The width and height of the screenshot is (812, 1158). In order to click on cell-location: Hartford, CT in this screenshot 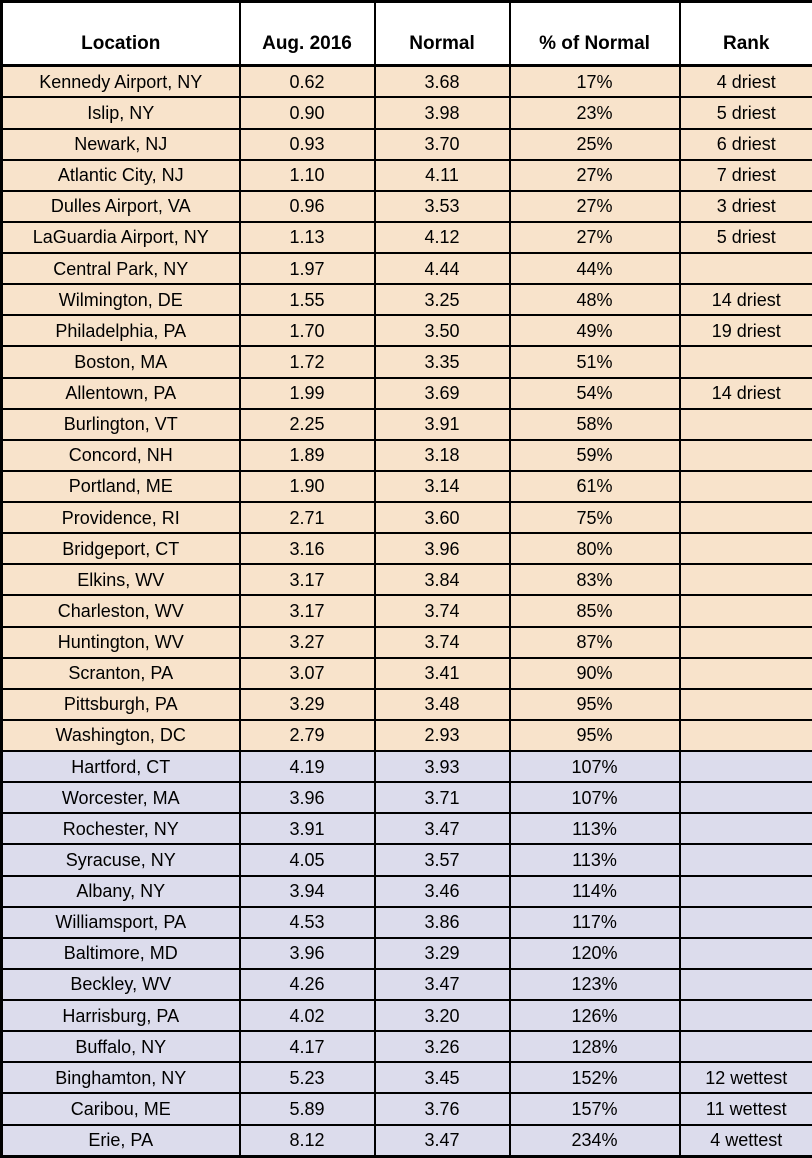, I will do `click(120, 767)`.